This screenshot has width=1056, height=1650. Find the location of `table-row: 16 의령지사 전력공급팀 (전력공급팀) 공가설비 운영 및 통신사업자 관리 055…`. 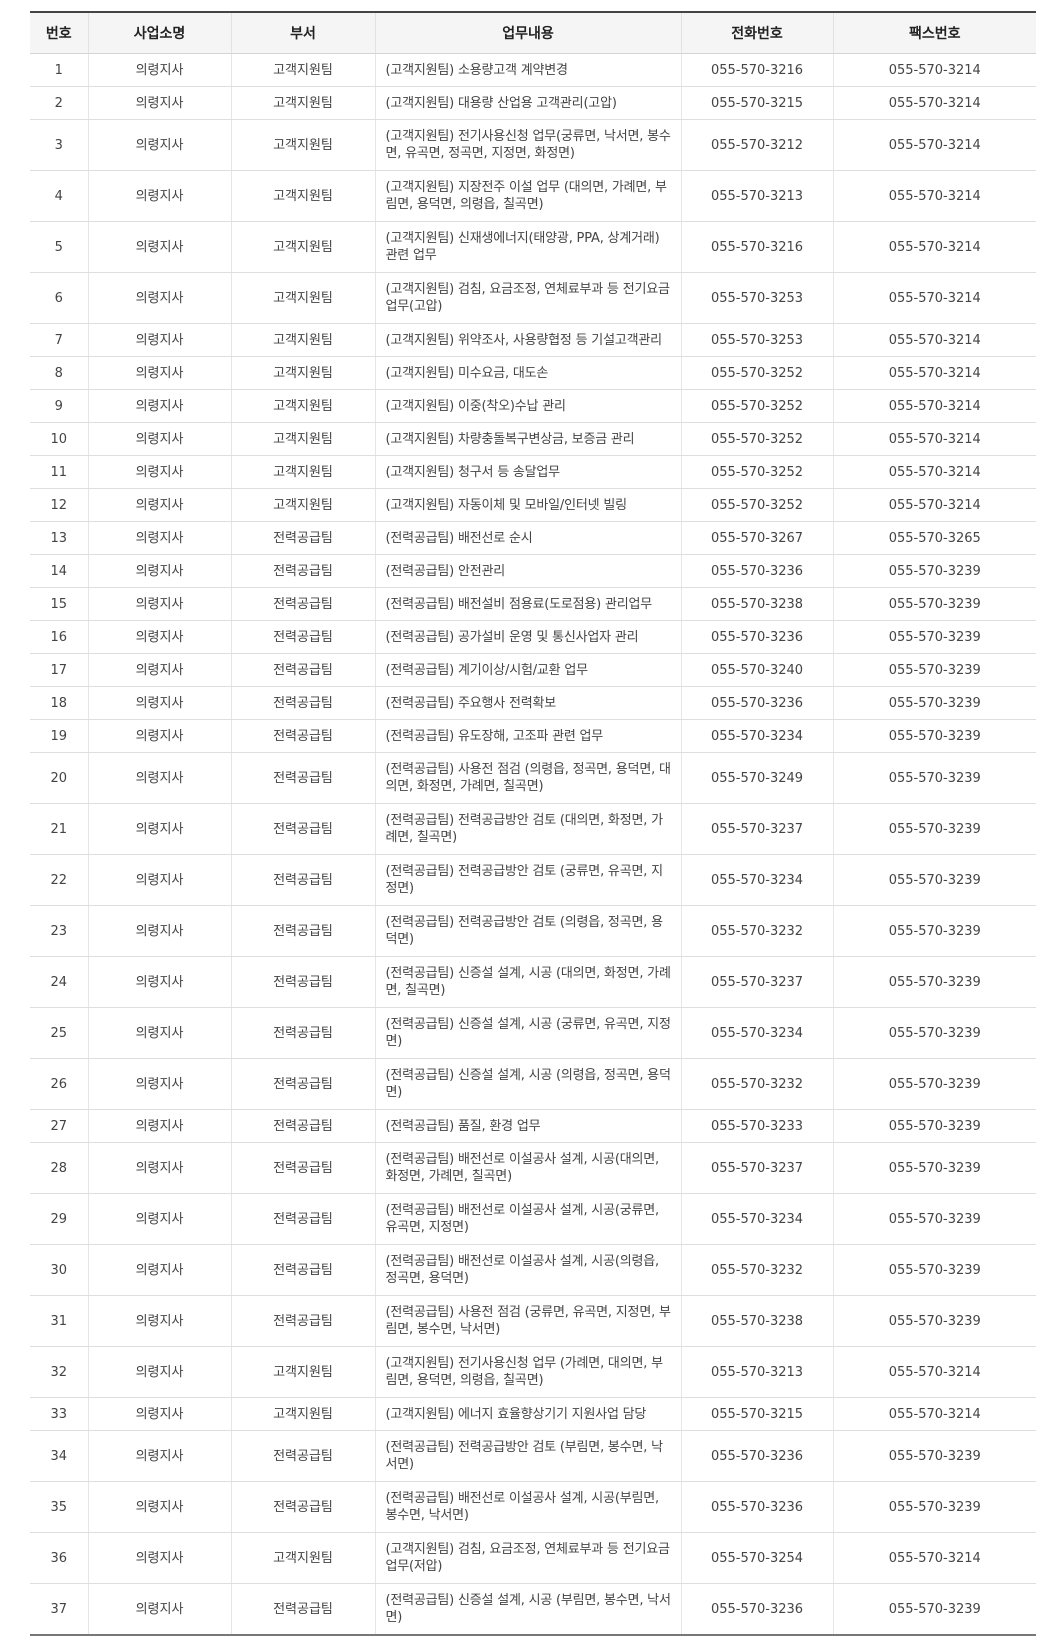

table-row: 16 의령지사 전력공급팀 (전력공급팀) 공가설비 운영 및 통신사업자 관리 055… is located at coordinates (533, 637).